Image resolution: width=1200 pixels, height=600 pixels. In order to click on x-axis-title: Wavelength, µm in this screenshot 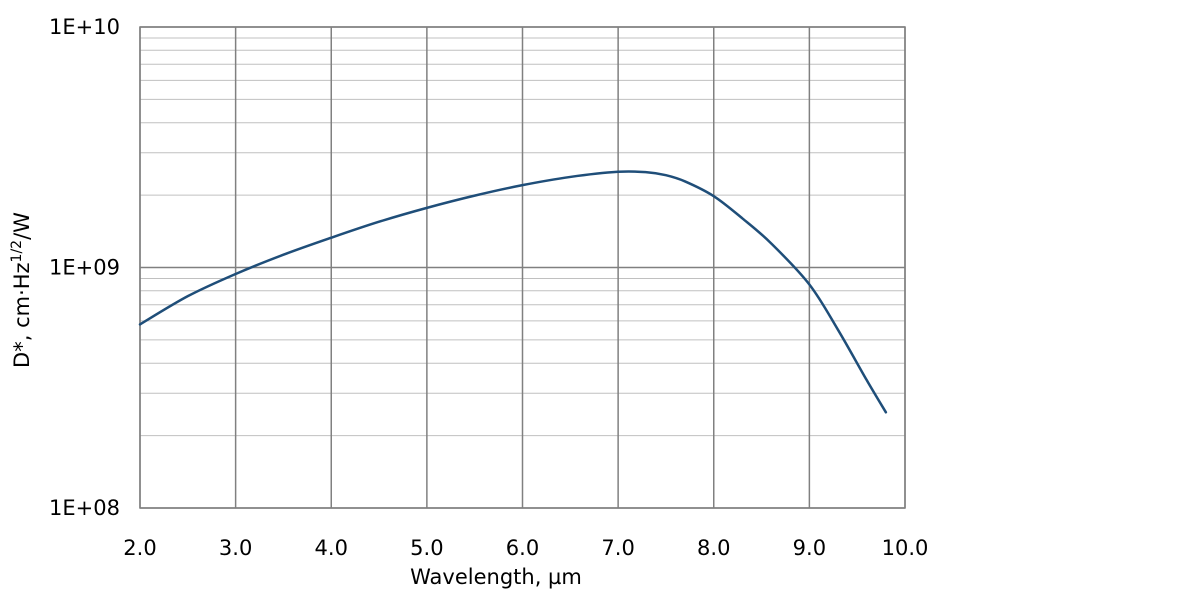, I will do `click(496, 577)`.